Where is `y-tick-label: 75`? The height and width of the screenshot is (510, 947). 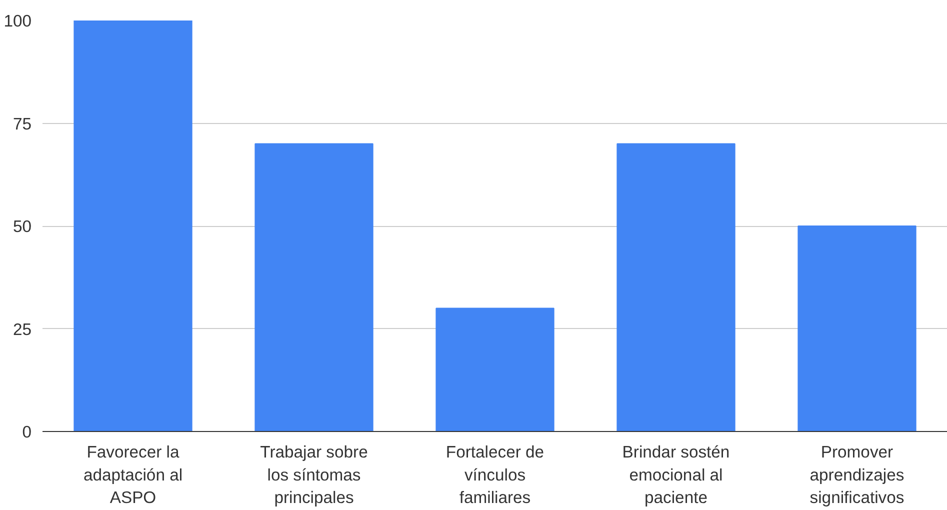
y-tick-label: 75 is located at coordinates (22, 124).